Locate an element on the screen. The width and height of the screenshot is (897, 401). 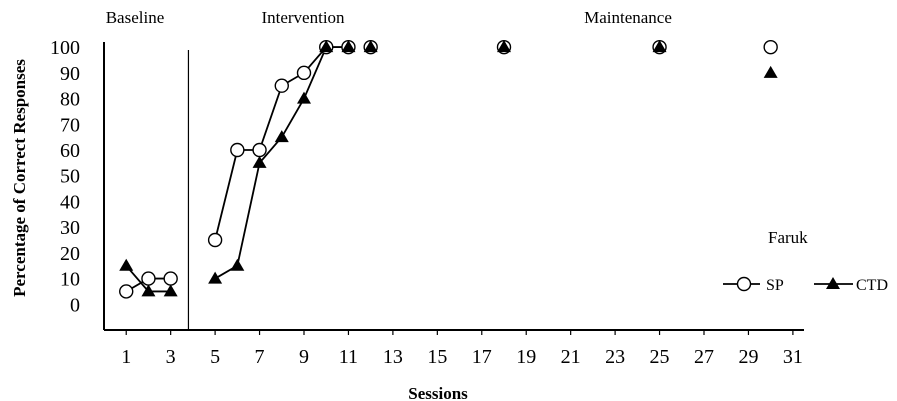
phase-label: Intervention is located at coordinates (303, 17).